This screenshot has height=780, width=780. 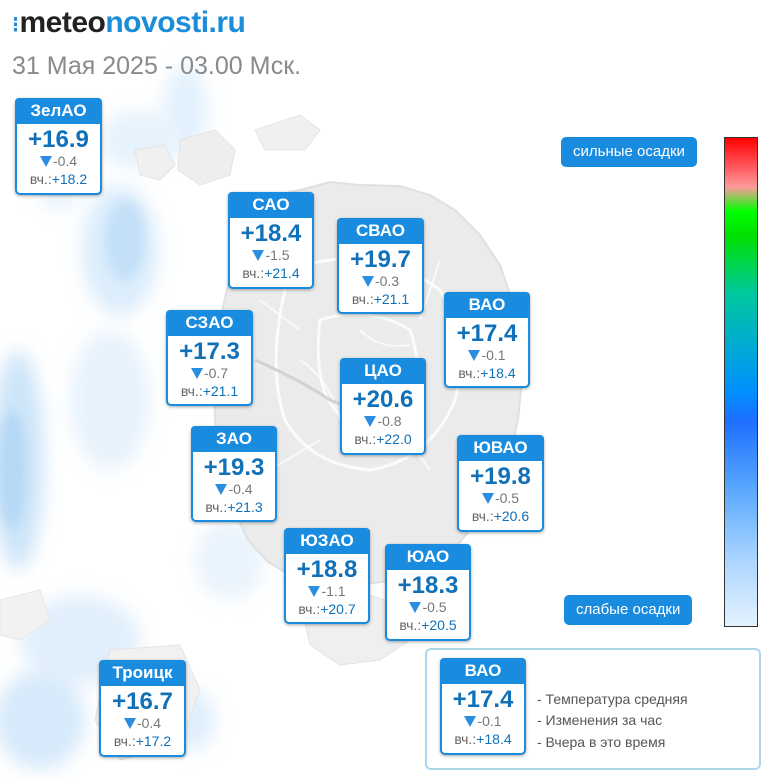 What do you see at coordinates (389, 421) in the screenshot?
I see `hourly-change-value: -0.8` at bounding box center [389, 421].